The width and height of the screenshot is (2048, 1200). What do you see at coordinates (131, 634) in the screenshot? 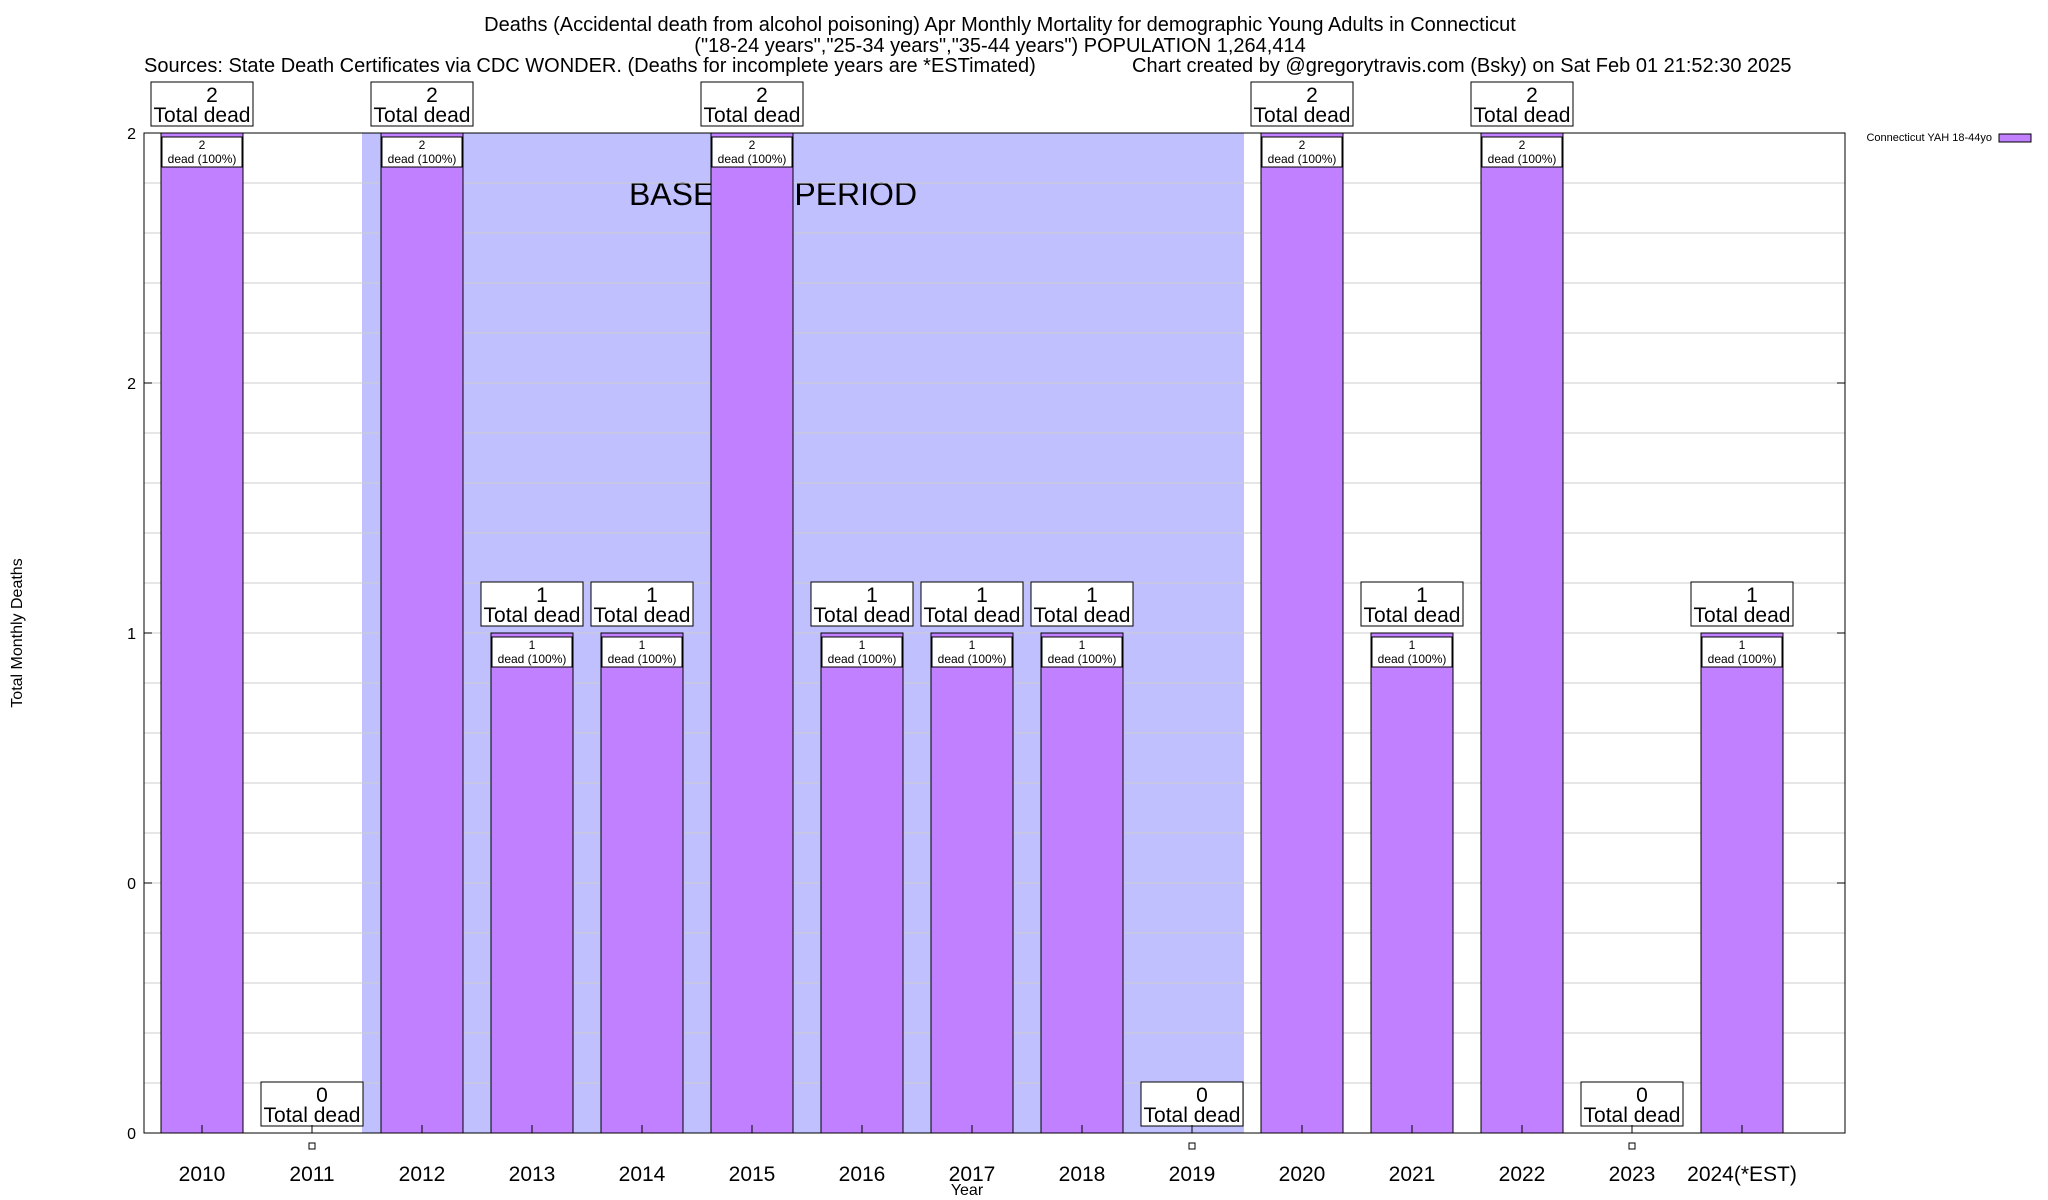
I see `y-tick-label: 1` at bounding box center [131, 634].